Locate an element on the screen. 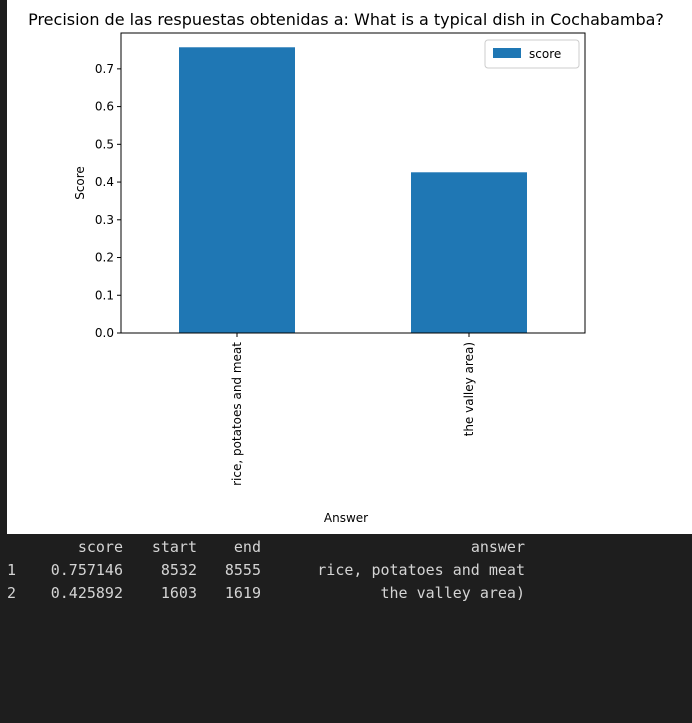 This screenshot has width=692, height=723. row-start: 8532 is located at coordinates (178, 570).